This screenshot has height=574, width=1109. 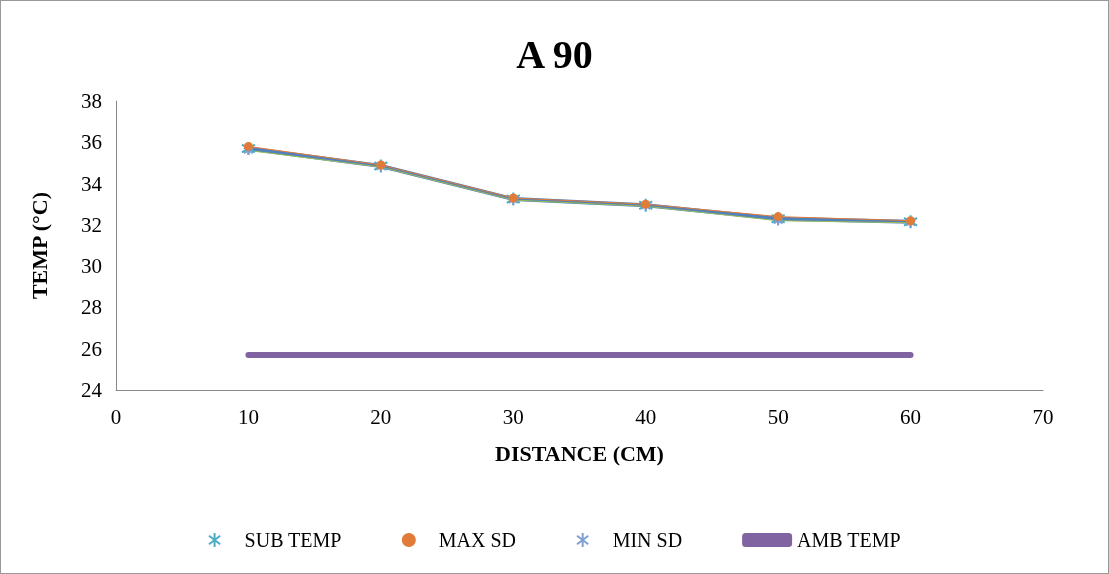 What do you see at coordinates (92, 390) in the screenshot?
I see `y-tick-label: 24` at bounding box center [92, 390].